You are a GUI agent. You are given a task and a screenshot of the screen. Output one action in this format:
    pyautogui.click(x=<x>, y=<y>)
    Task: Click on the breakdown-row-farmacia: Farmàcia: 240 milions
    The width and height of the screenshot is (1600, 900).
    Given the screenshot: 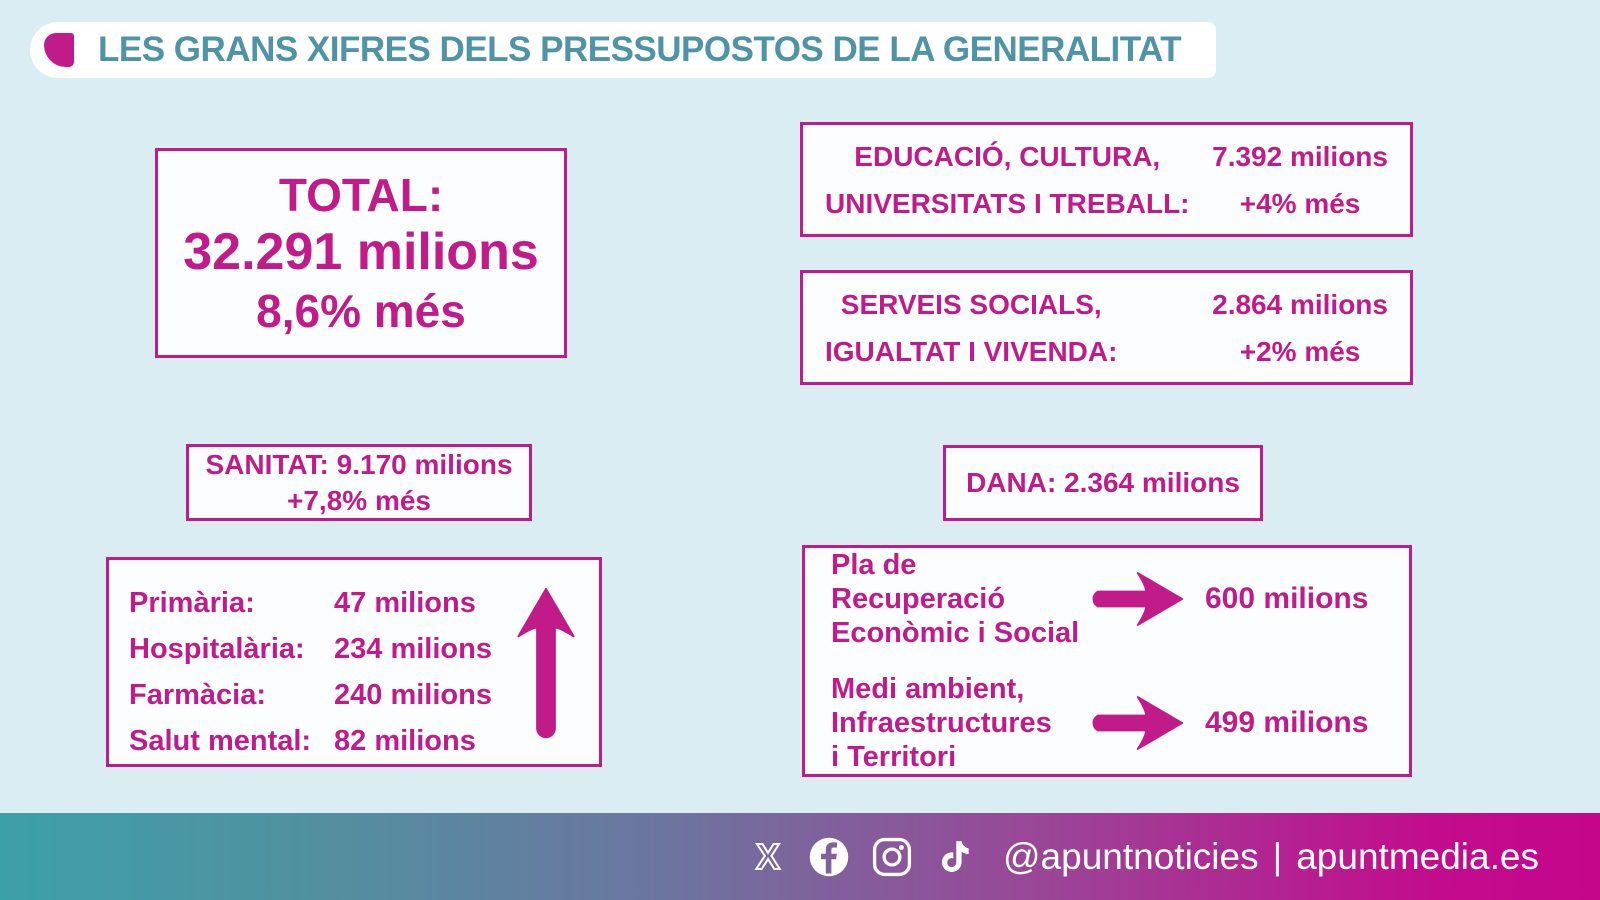 What is the action you would take?
    pyautogui.click(x=354, y=695)
    